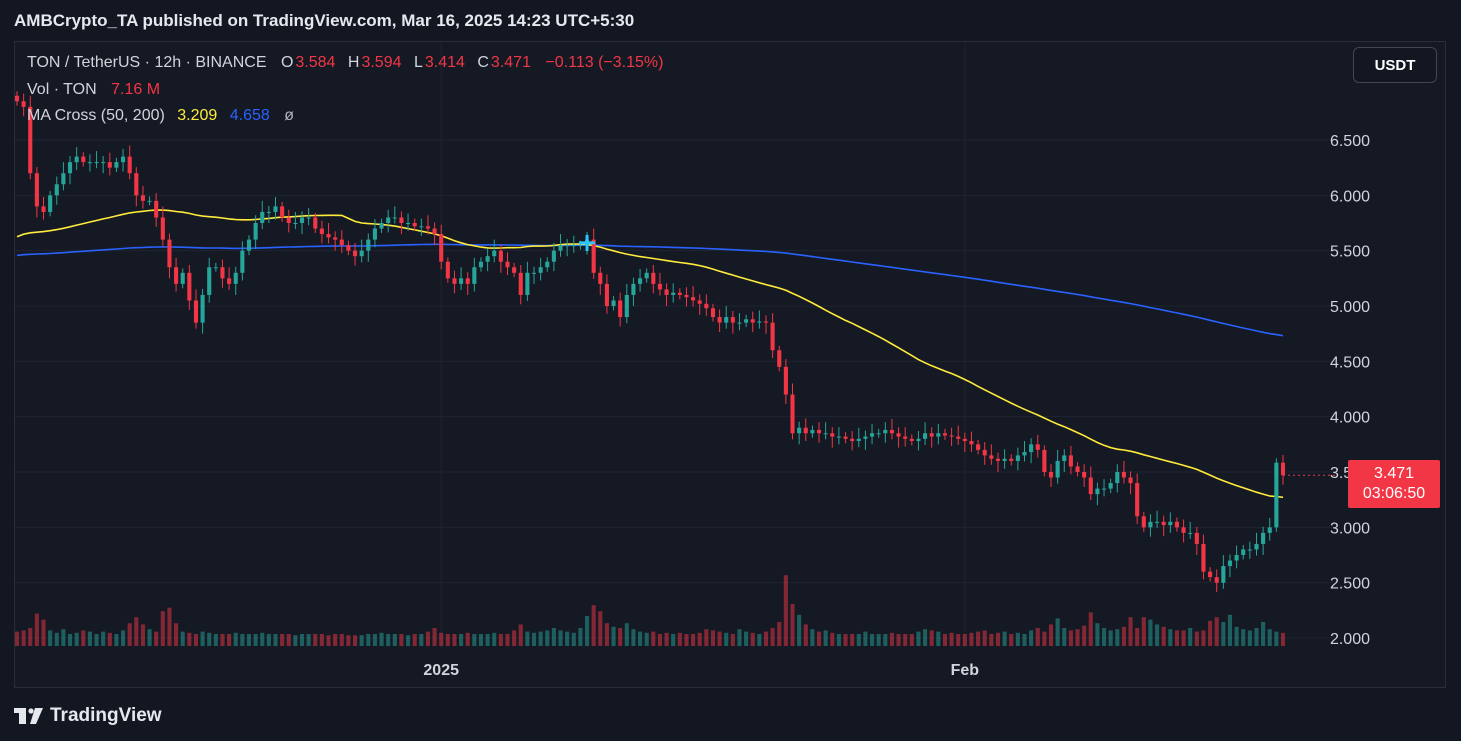  Describe the element at coordinates (381, 62) in the screenshot. I see `high-value: 3.594` at that location.